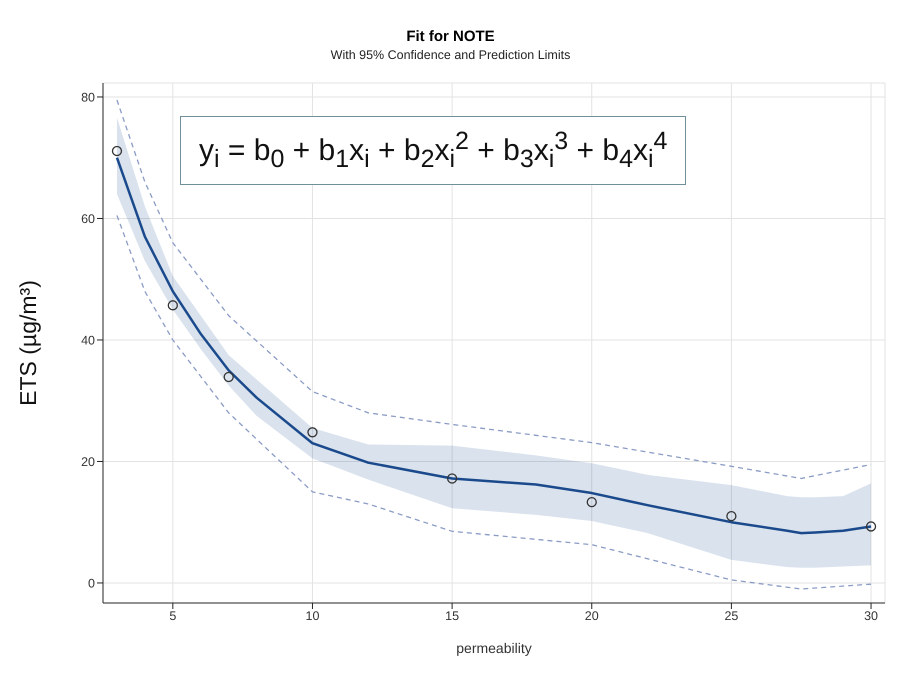  I want to click on y-tick-label: 20, so click(88, 461).